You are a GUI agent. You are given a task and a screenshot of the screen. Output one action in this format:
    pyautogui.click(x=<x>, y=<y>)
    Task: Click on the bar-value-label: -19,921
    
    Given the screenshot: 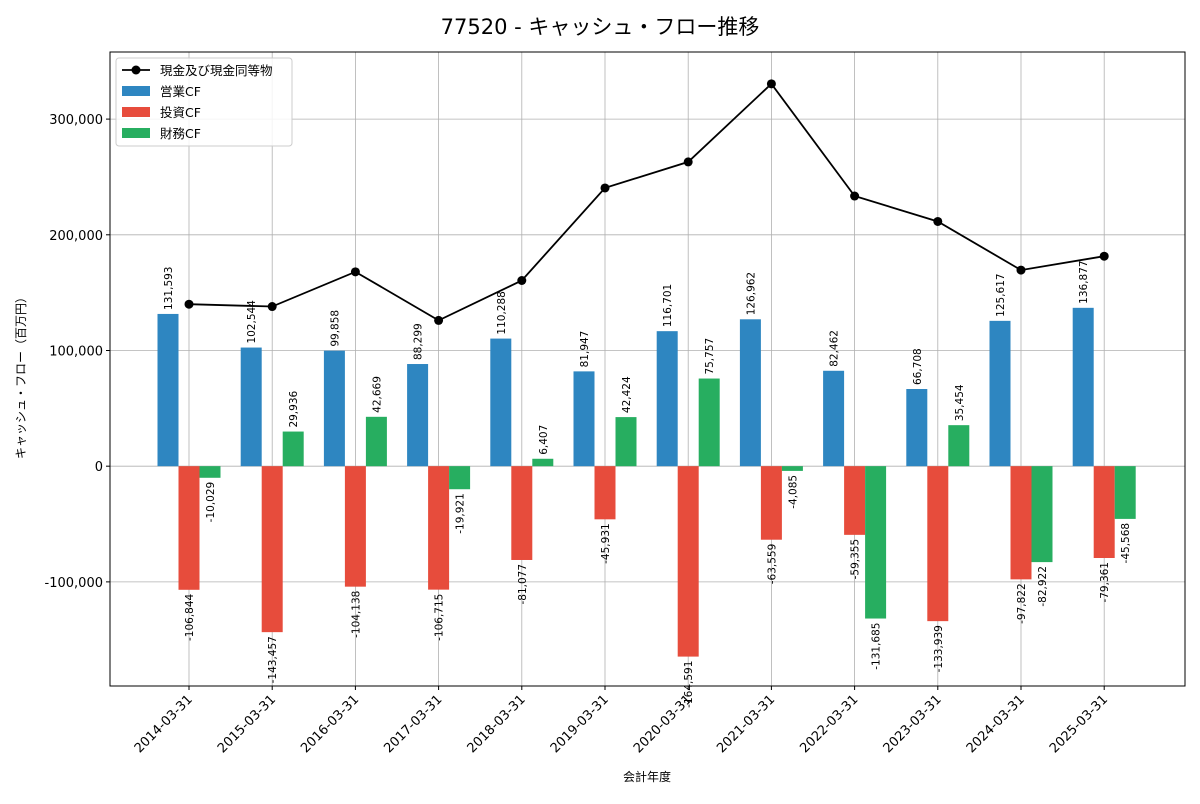 What is the action you would take?
    pyautogui.click(x=461, y=513)
    